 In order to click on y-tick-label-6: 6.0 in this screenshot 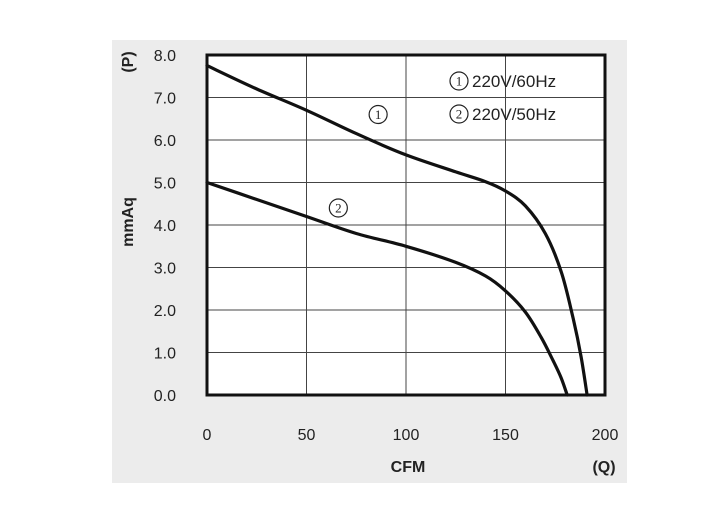, I will do `click(165, 141)`.